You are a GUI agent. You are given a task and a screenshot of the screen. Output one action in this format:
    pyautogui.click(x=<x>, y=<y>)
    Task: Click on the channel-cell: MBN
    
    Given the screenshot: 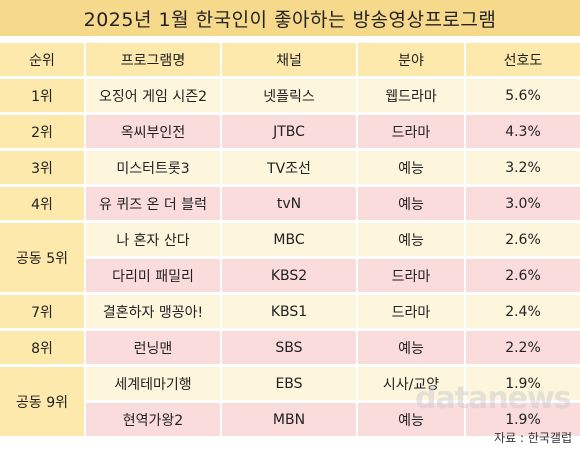 What is the action you would take?
    pyautogui.click(x=290, y=419)
    